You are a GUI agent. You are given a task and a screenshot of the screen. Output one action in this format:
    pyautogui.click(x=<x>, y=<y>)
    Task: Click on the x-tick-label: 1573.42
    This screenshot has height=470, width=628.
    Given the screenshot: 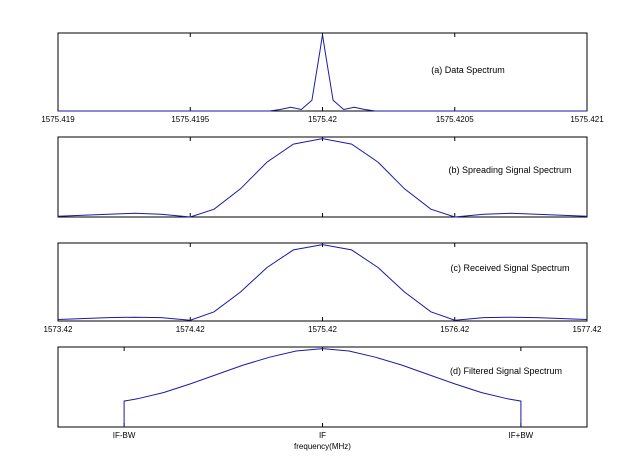 What is the action you would take?
    pyautogui.click(x=58, y=329)
    